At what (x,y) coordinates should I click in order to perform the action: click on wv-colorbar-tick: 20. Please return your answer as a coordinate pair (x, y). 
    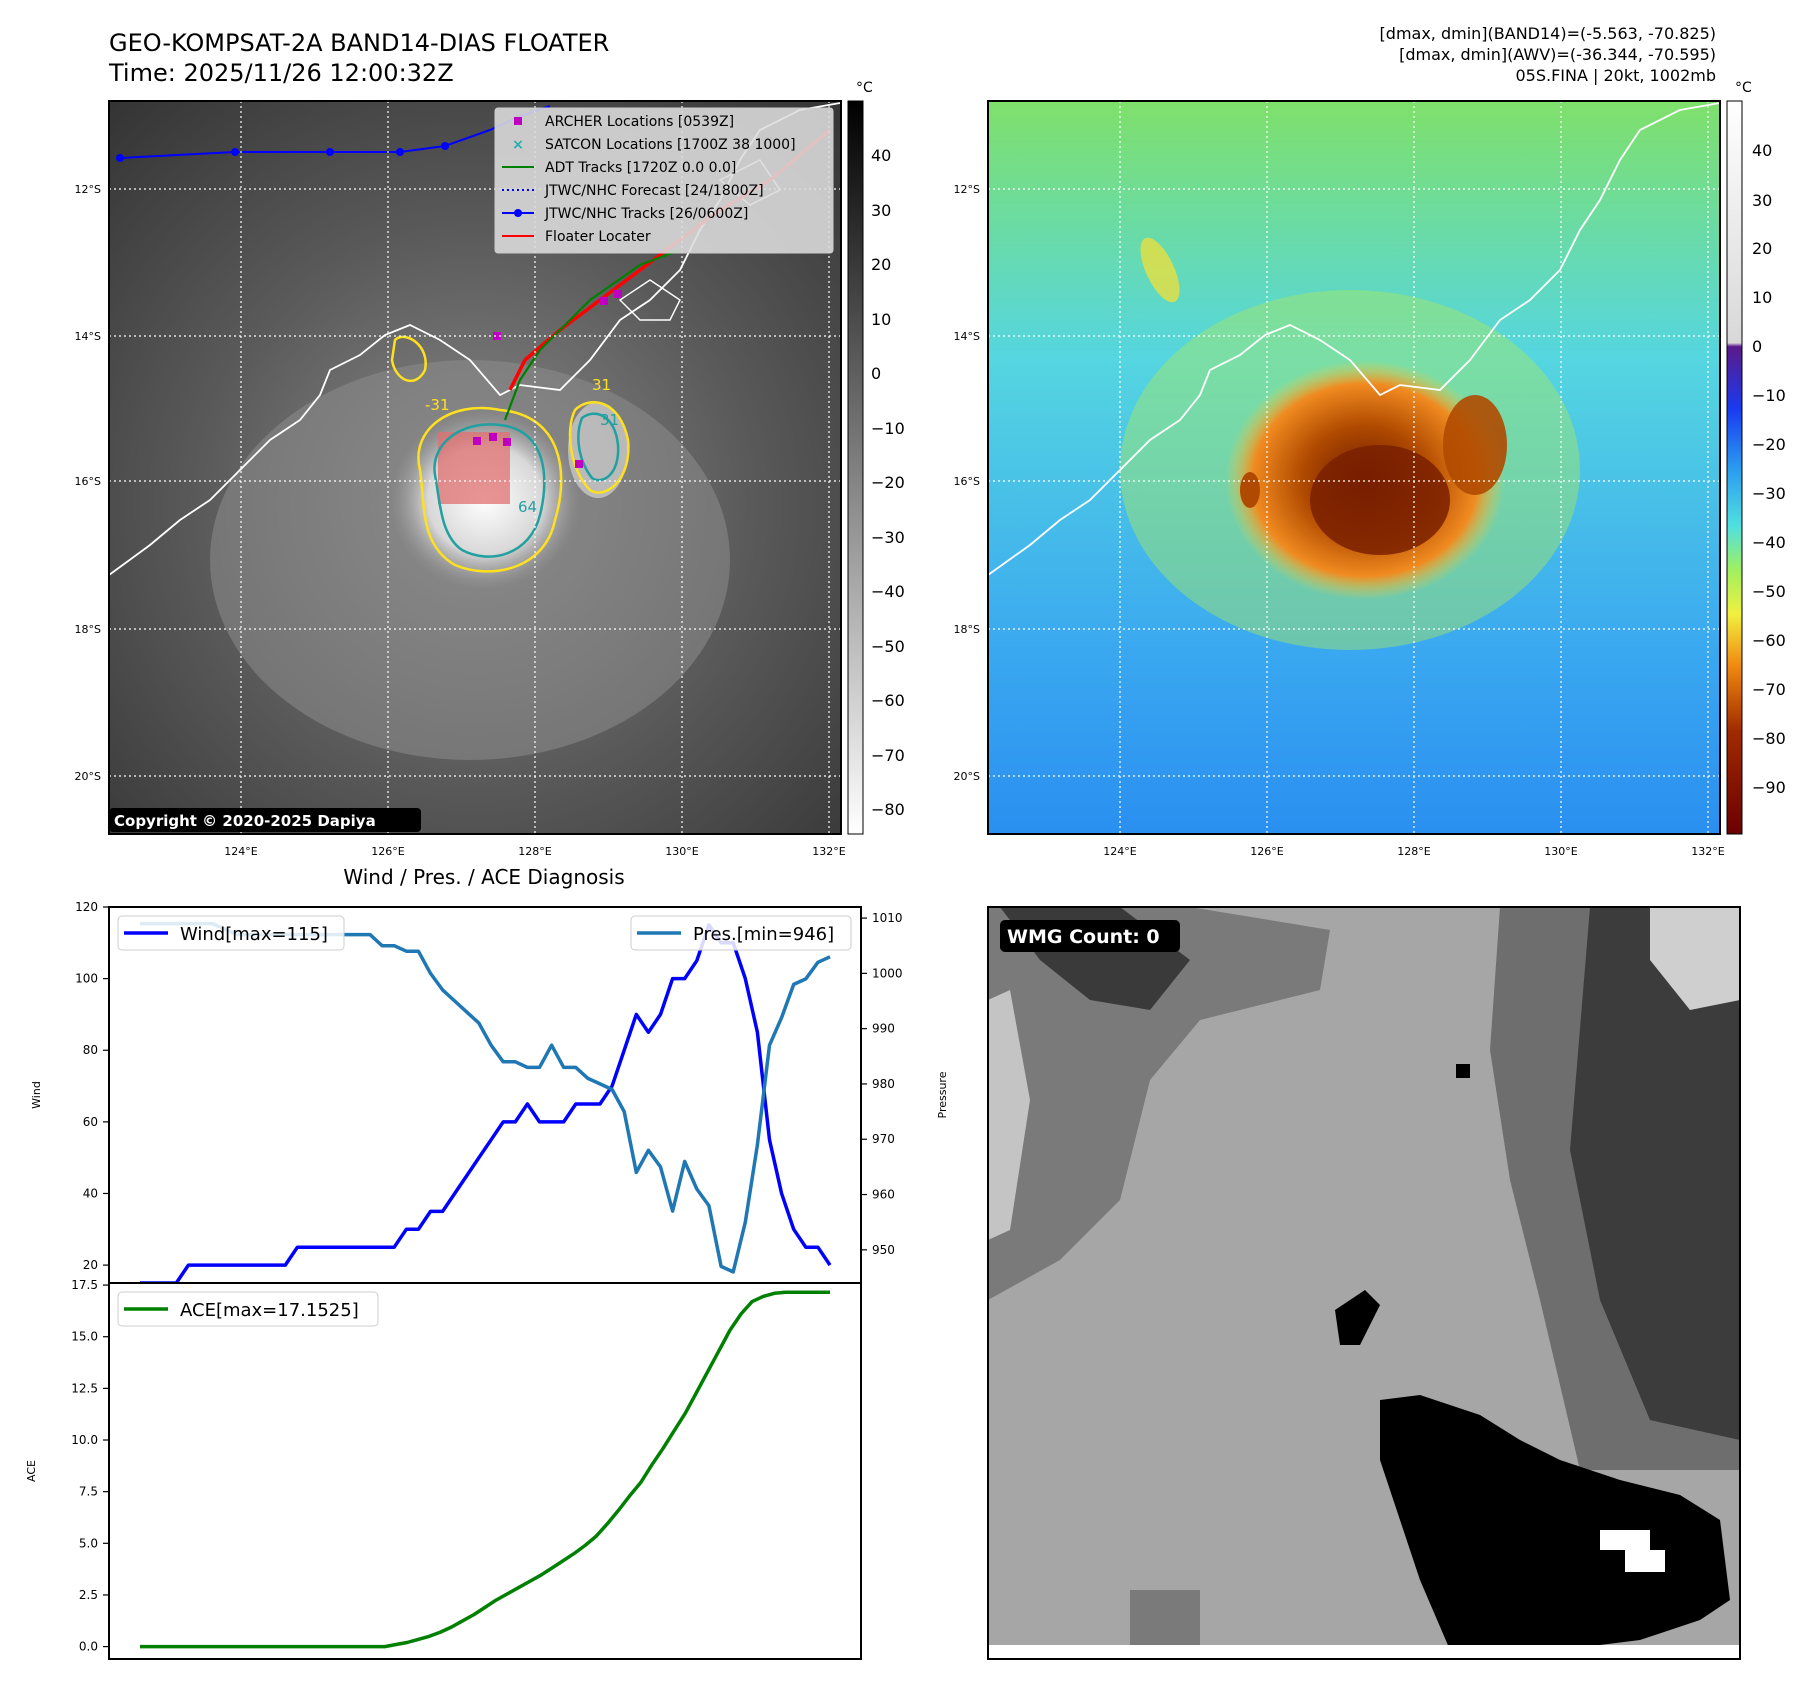
    Looking at the image, I should click on (1762, 248).